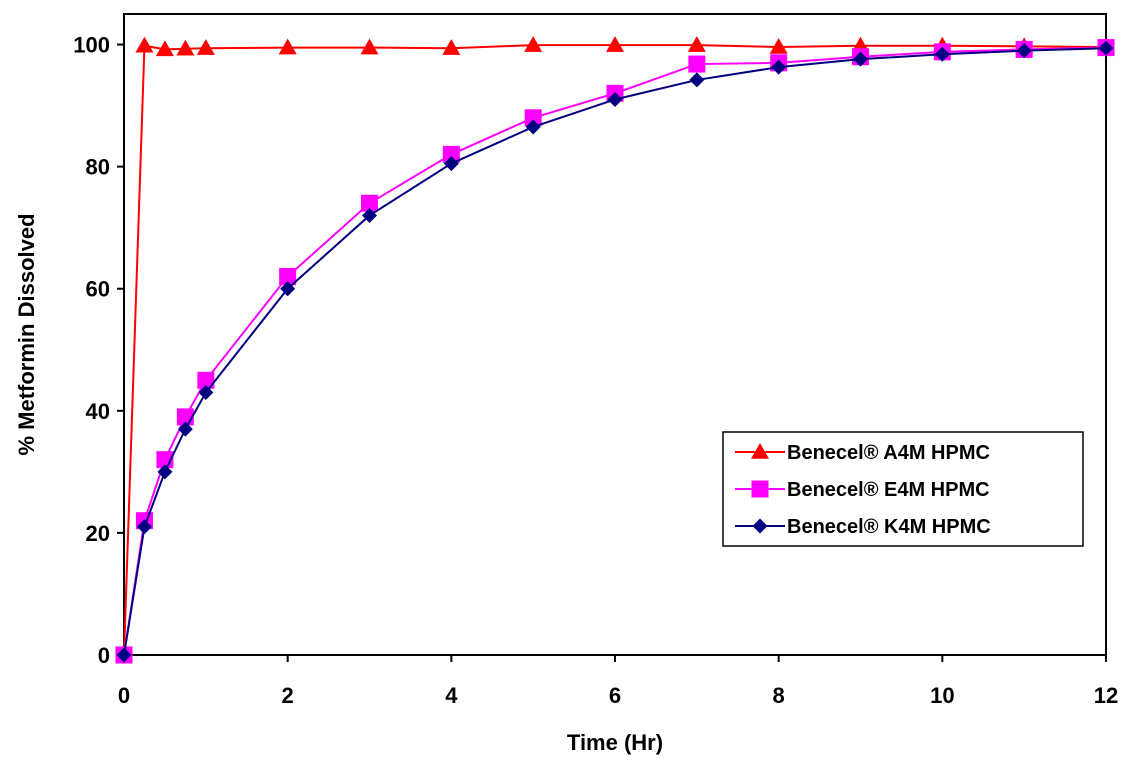 This screenshot has width=1126, height=763. Describe the element at coordinates (942, 695) in the screenshot. I see `x-tick-label: 10` at that location.